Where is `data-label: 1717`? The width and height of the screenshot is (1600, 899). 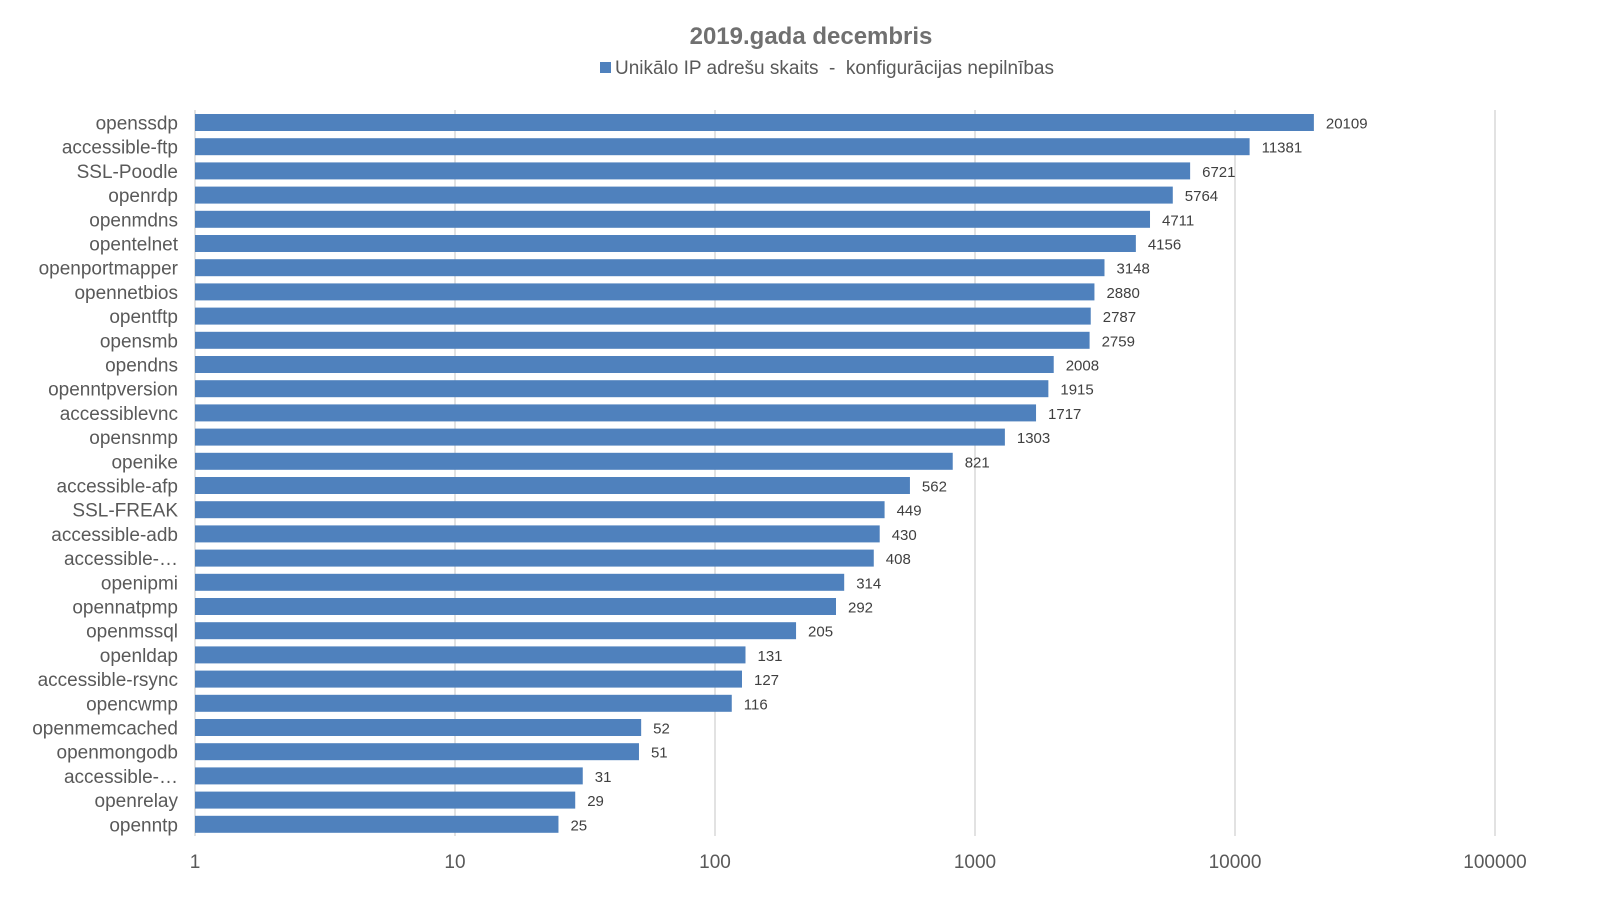 data-label: 1717 is located at coordinates (1064, 414).